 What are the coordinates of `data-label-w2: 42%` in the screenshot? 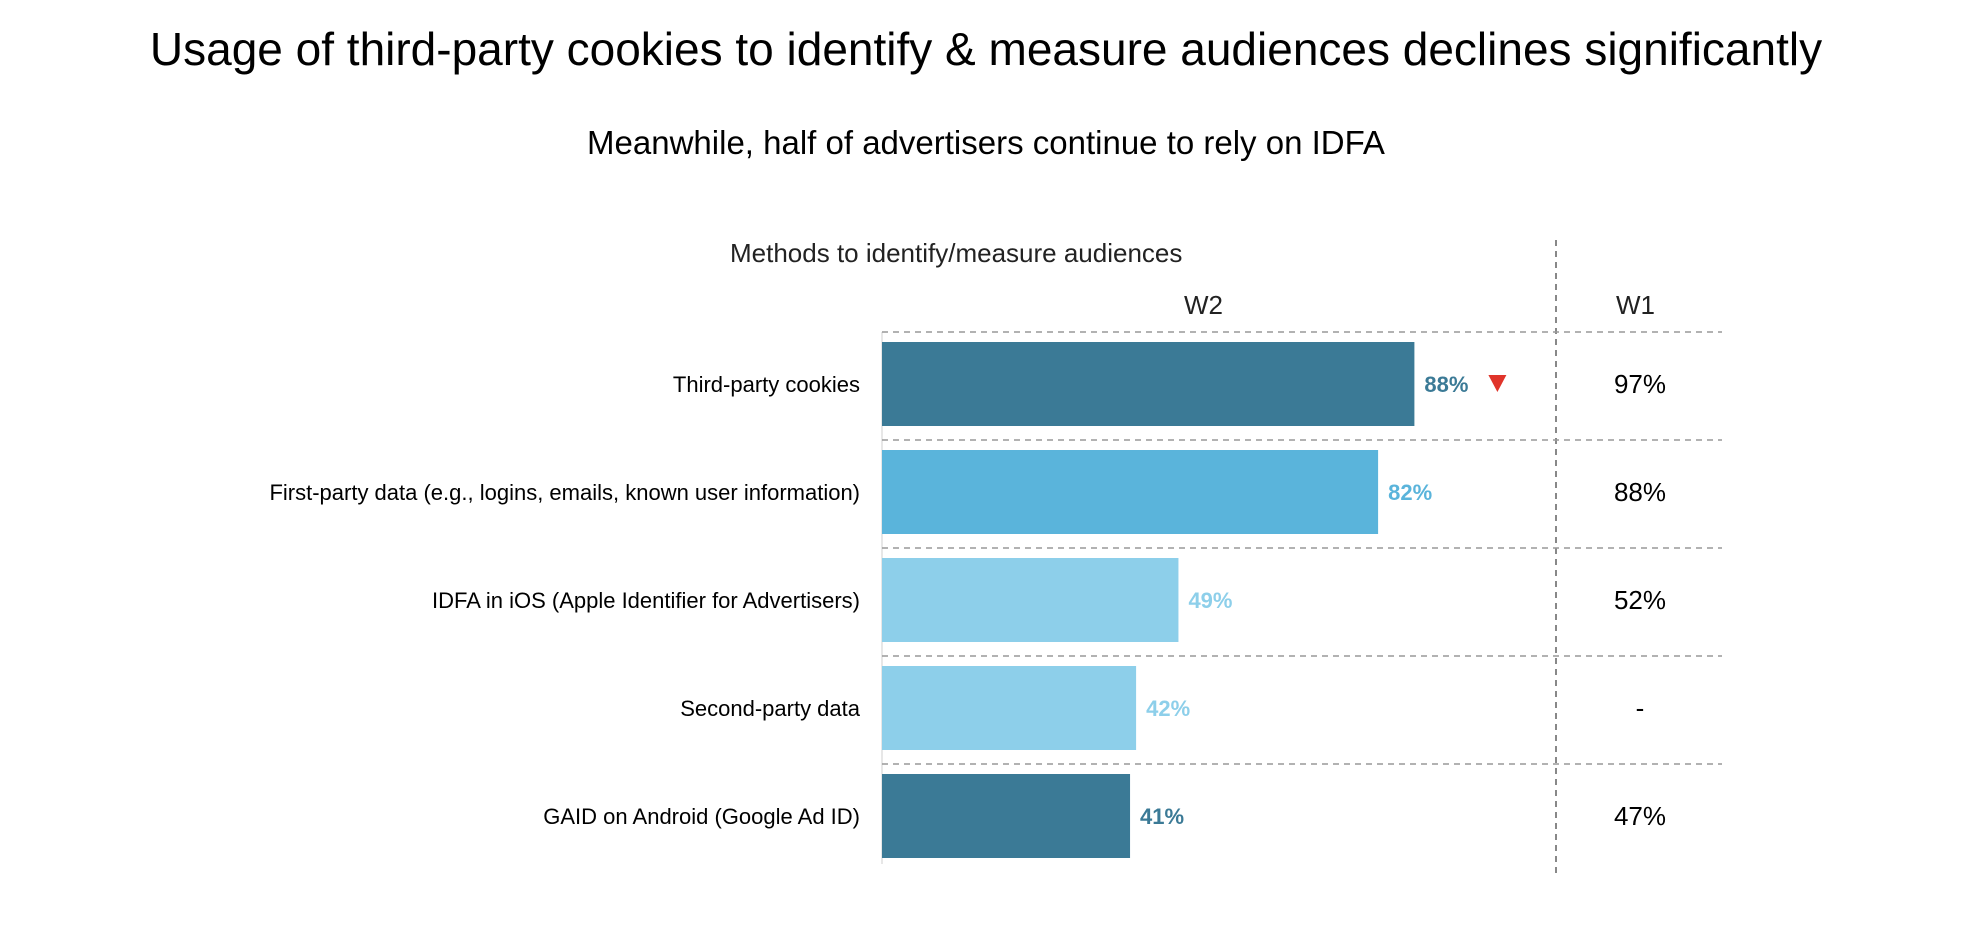 It's located at (1168, 708).